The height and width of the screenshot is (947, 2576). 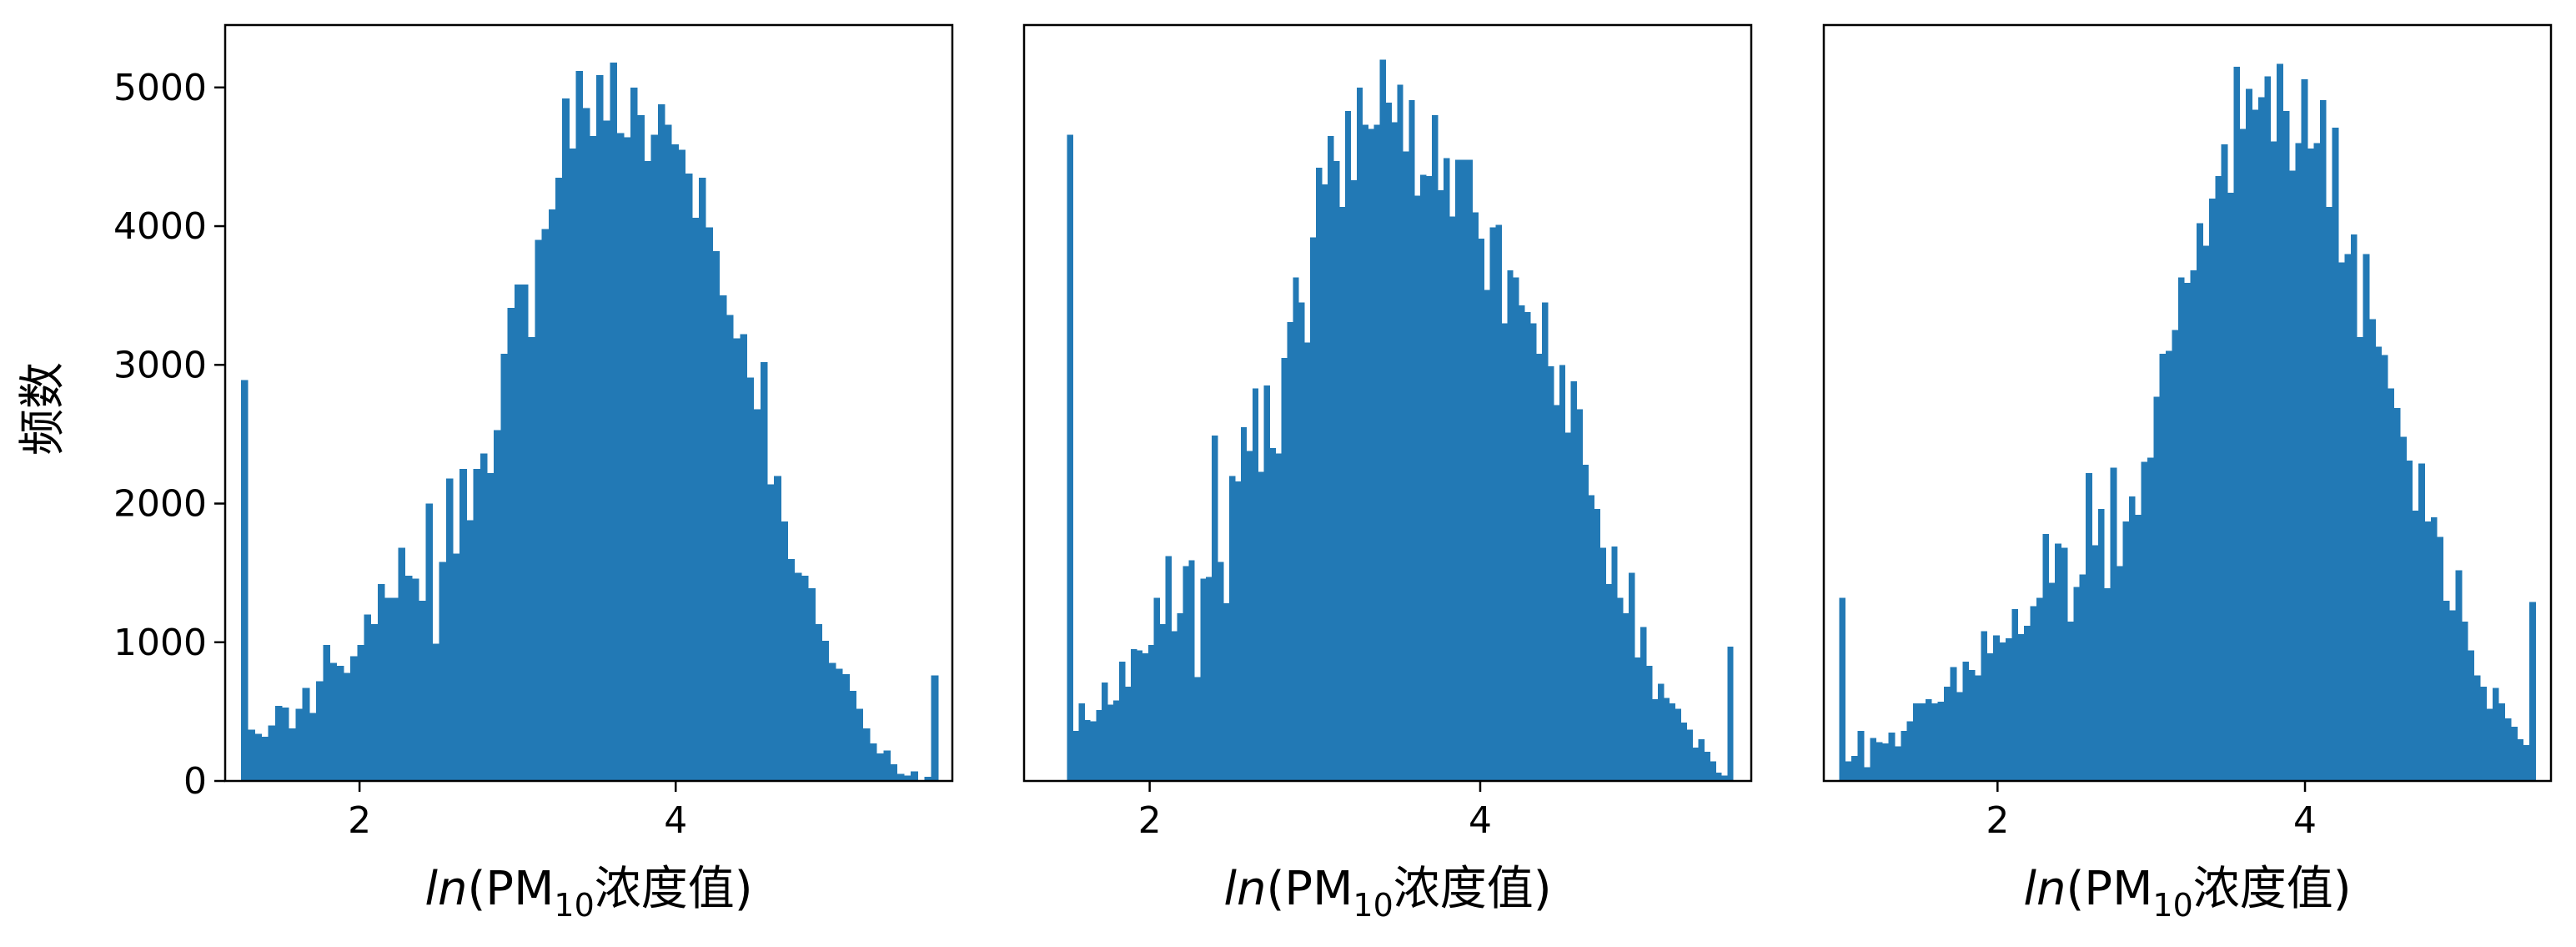 I want to click on y-tick-label: 1000, so click(x=160, y=643).